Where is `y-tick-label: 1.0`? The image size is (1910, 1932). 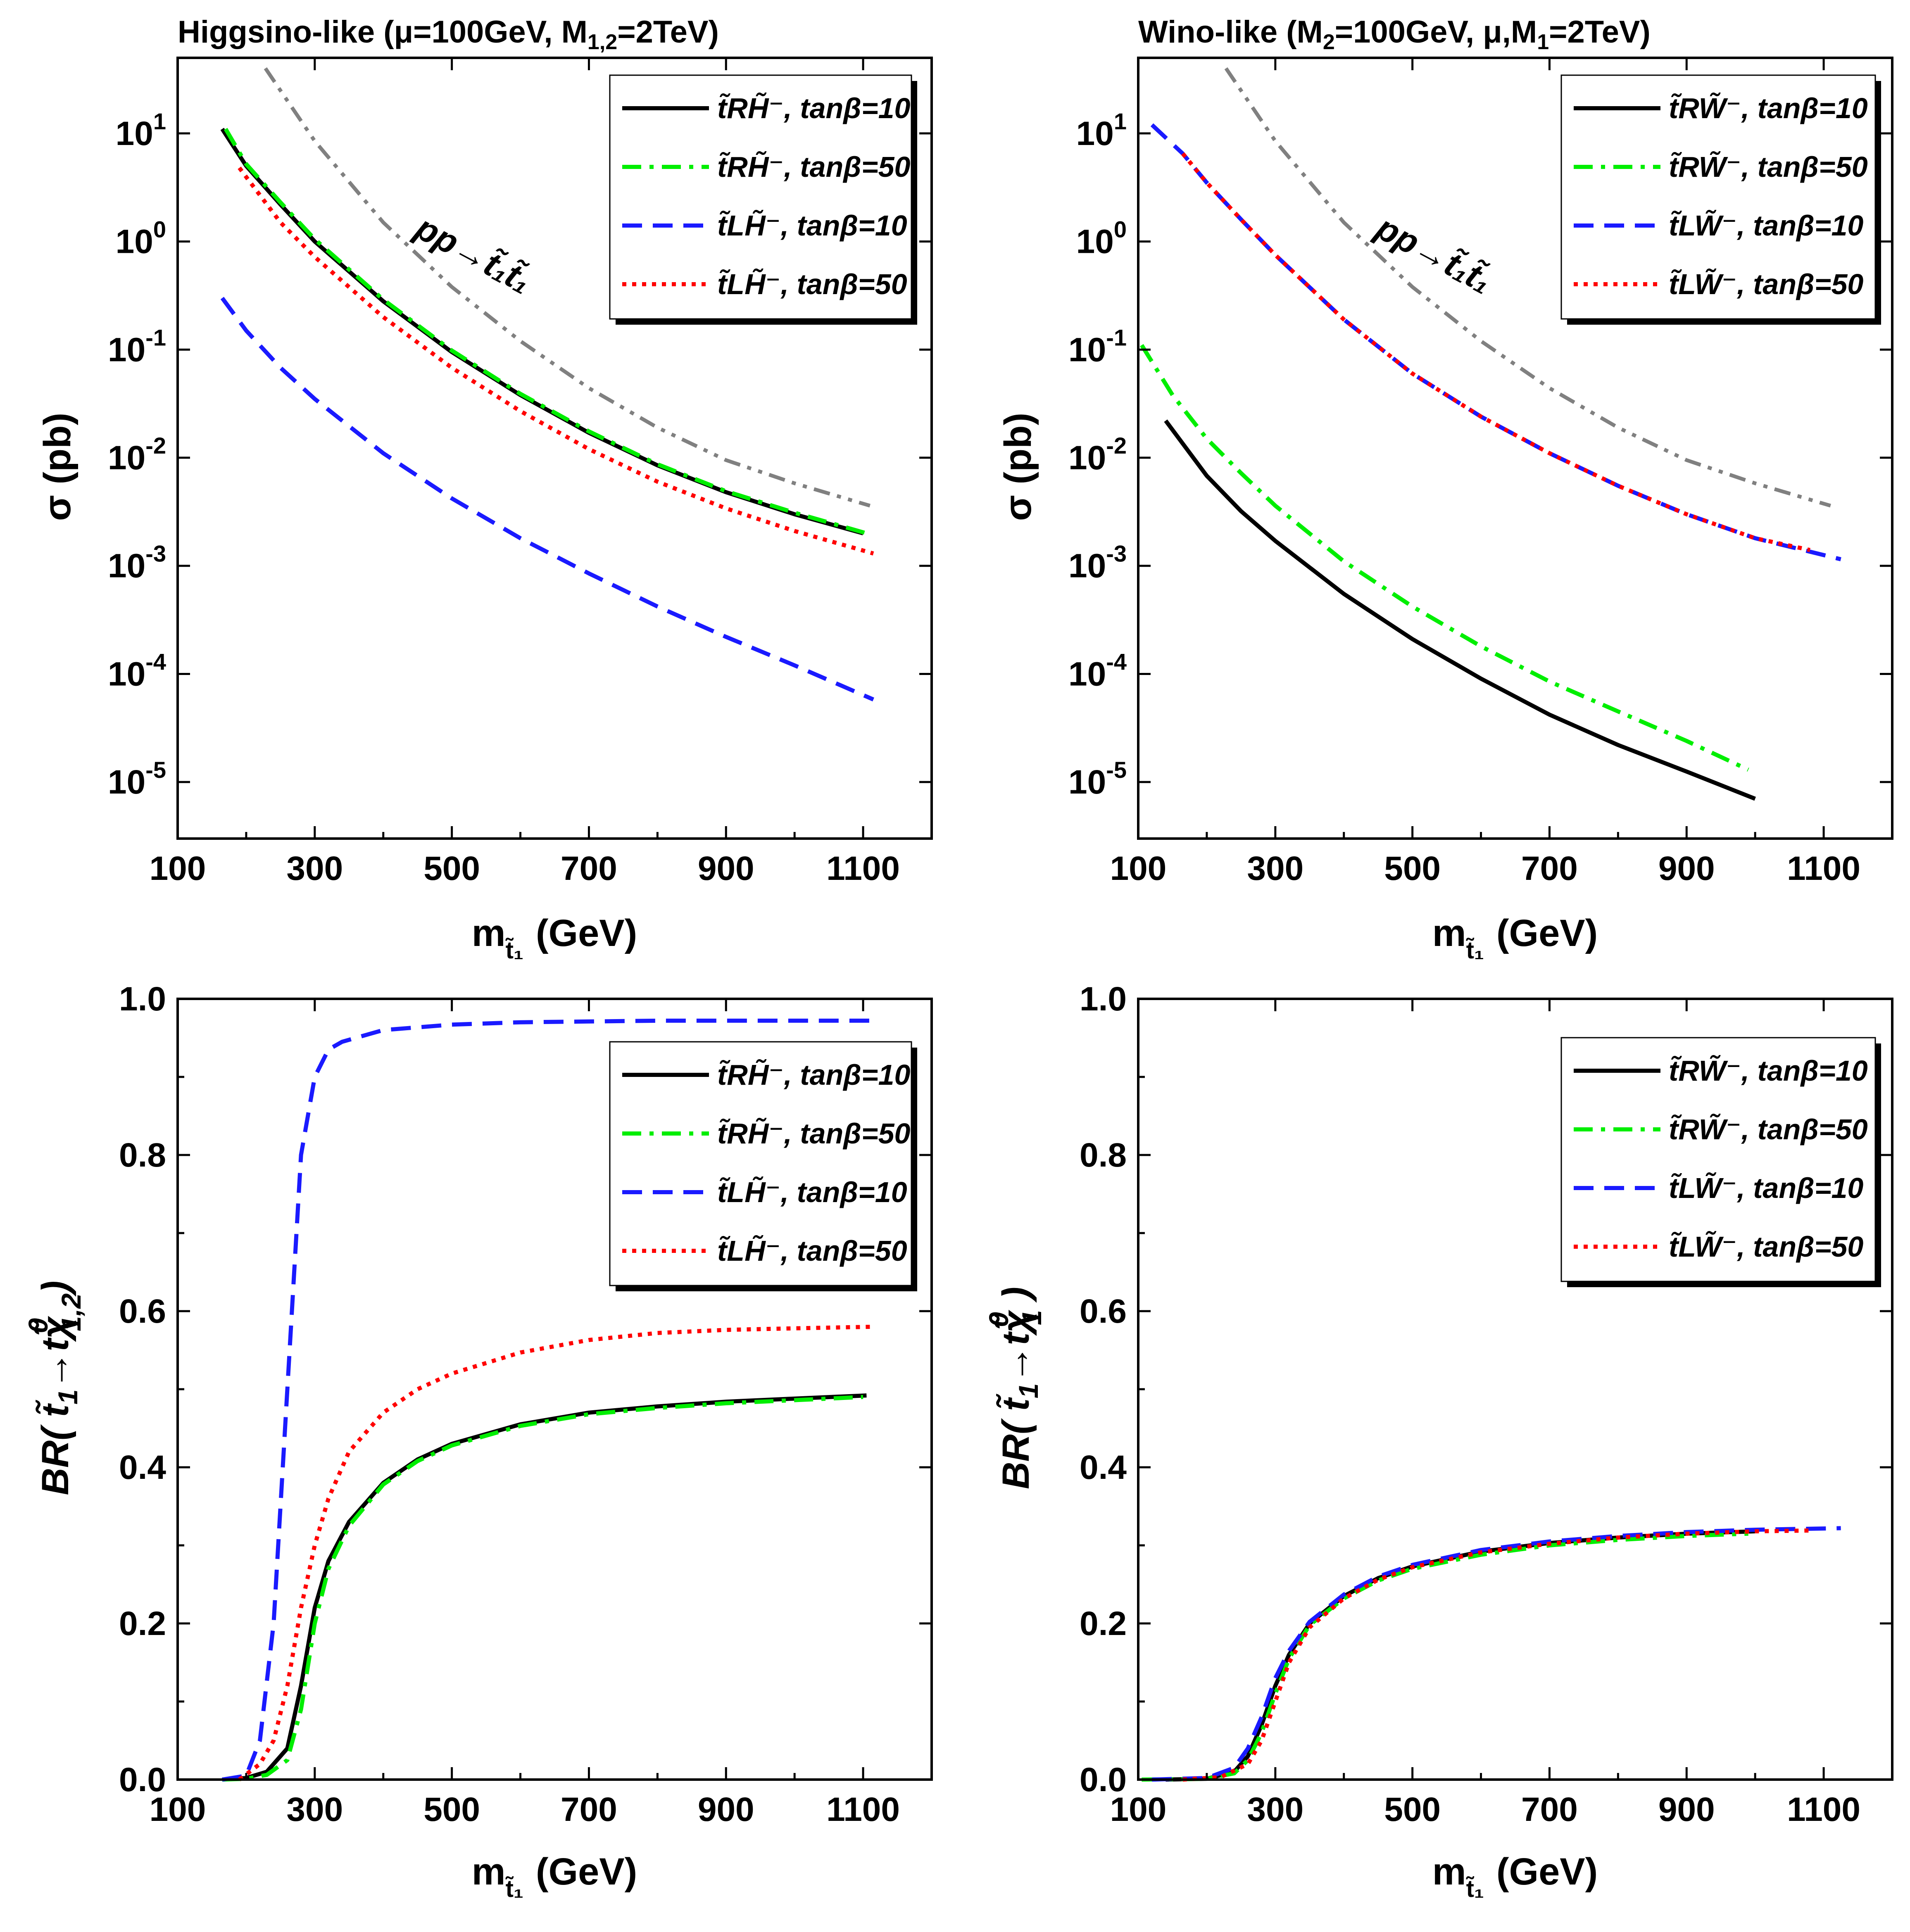
y-tick-label: 1.0 is located at coordinates (1103, 999).